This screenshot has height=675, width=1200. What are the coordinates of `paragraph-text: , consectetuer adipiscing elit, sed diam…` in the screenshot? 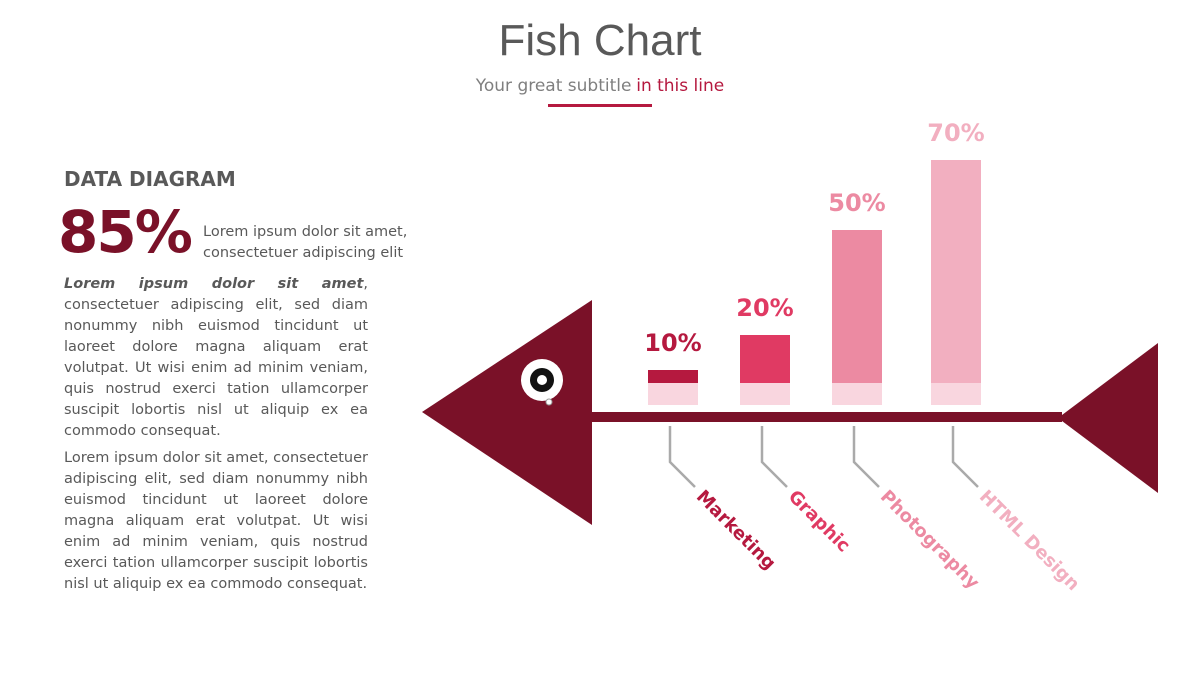 It's located at (216, 357).